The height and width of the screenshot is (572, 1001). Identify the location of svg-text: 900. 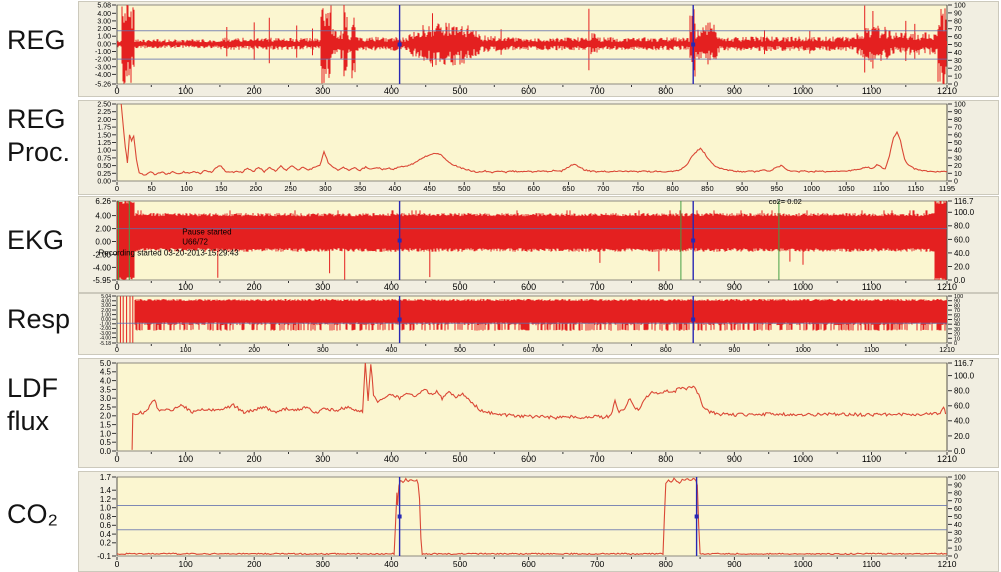
(734, 564).